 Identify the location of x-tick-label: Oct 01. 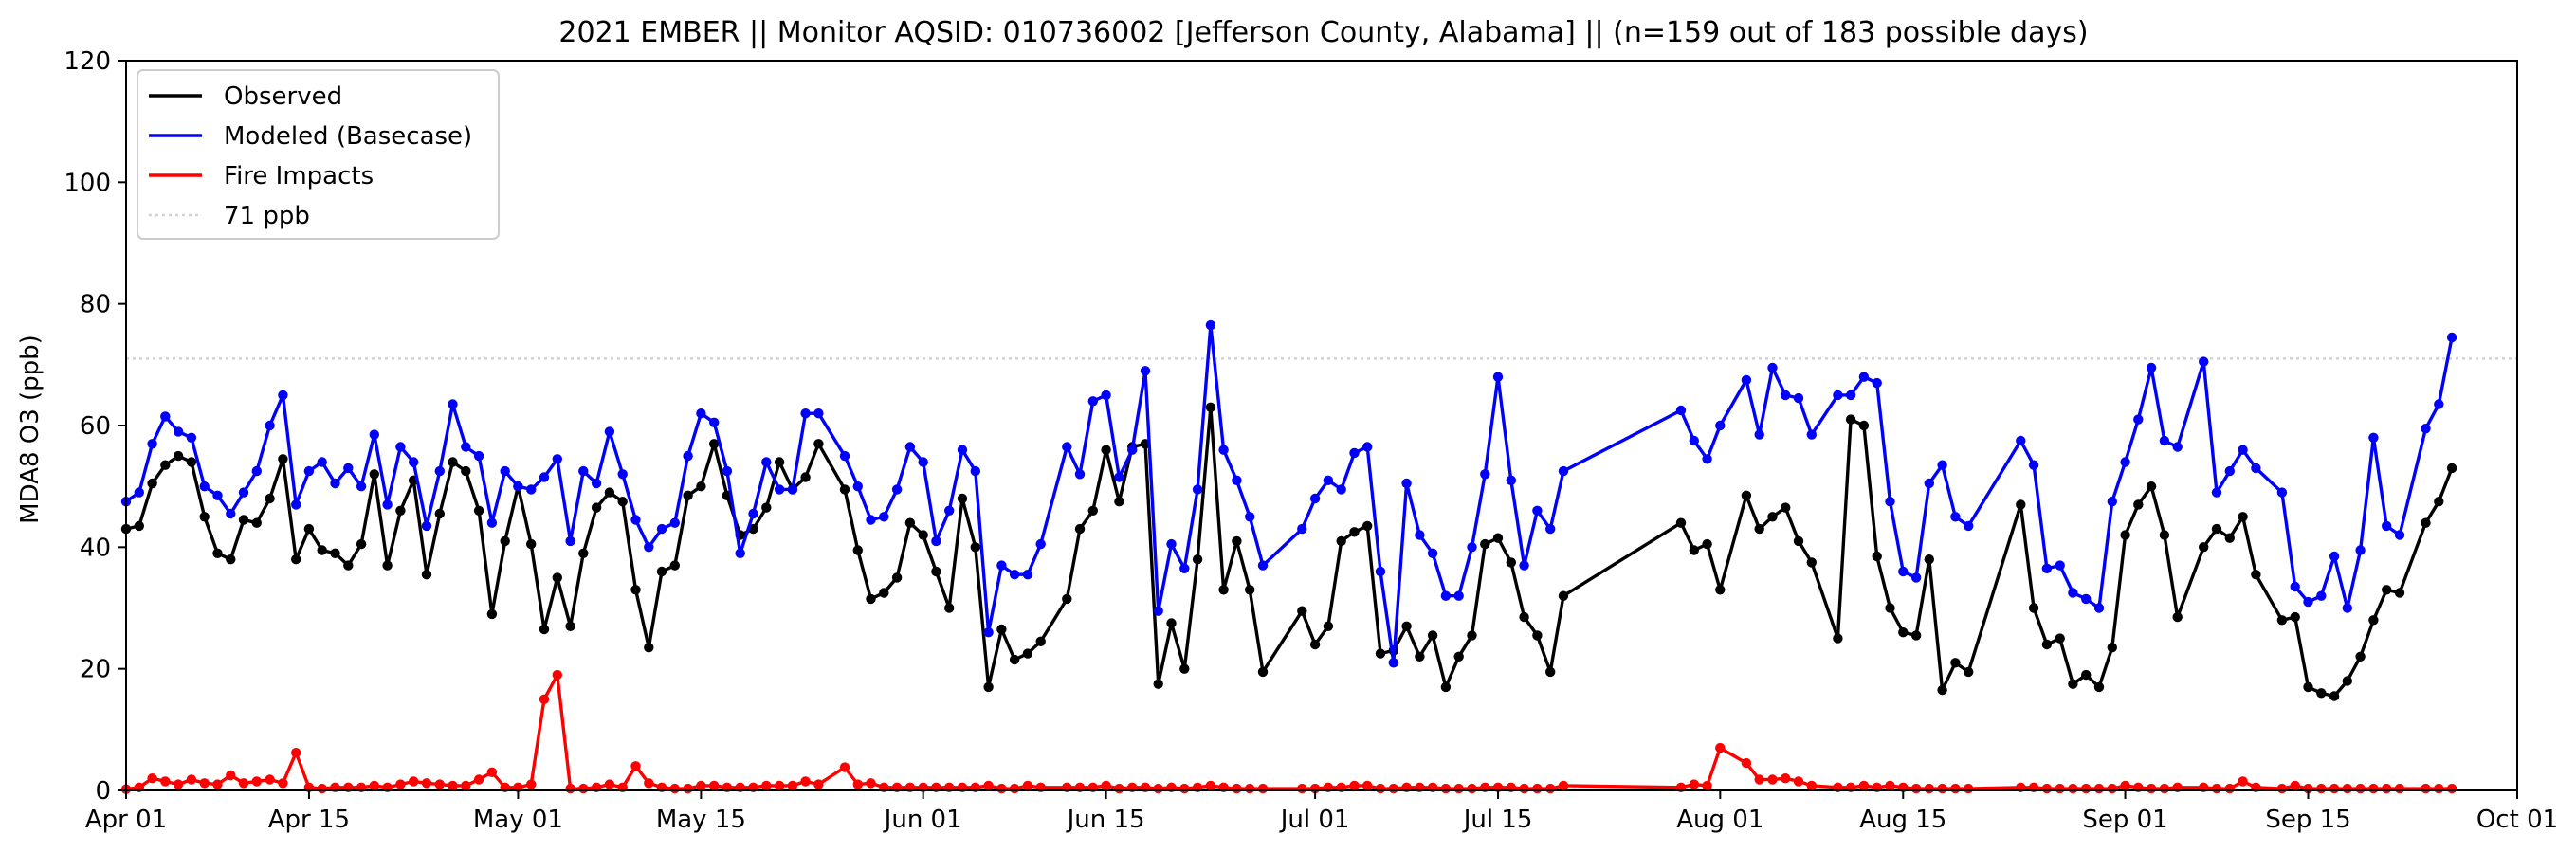
(2517, 820).